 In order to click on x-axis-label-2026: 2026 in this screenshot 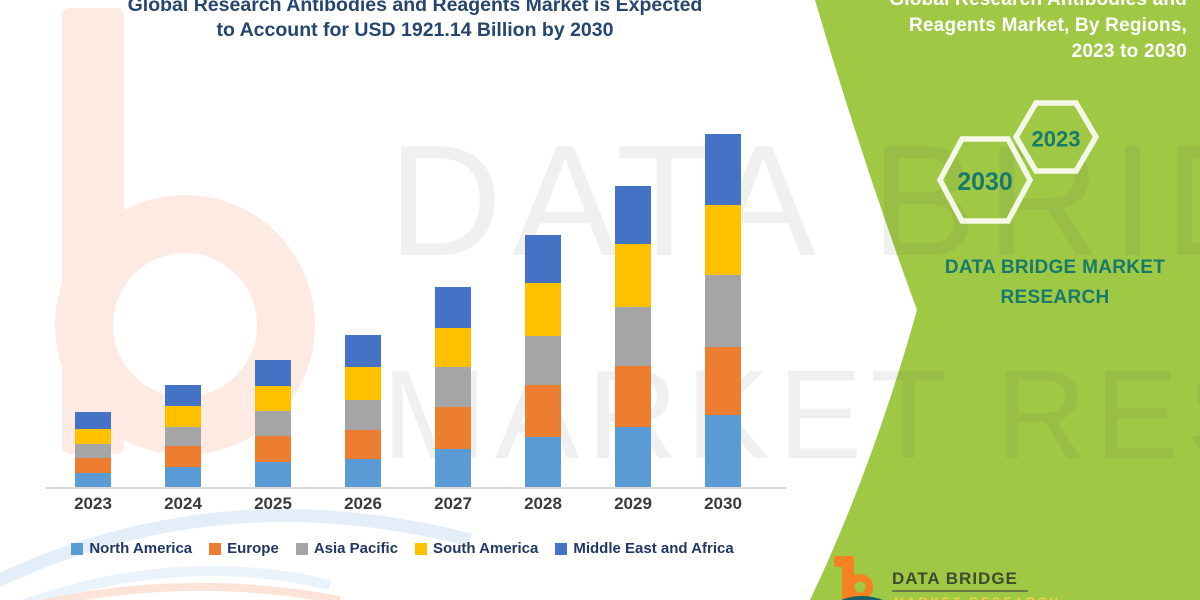, I will do `click(363, 503)`.